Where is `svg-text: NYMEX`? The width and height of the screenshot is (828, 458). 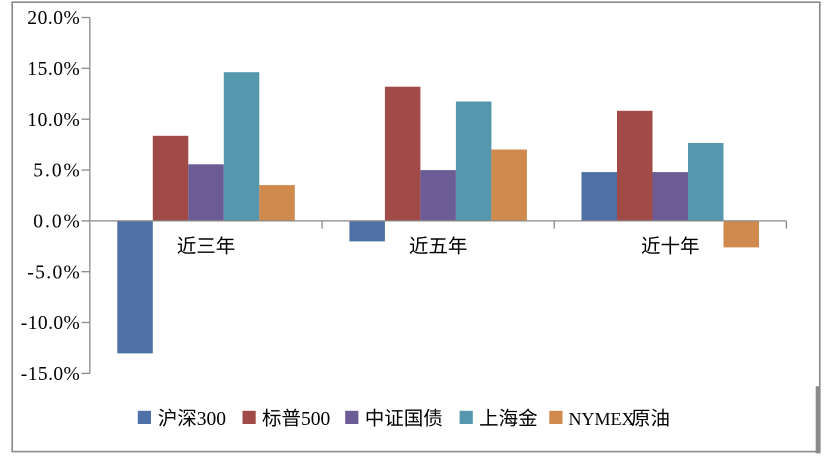 svg-text: NYMEX is located at coordinates (602, 419).